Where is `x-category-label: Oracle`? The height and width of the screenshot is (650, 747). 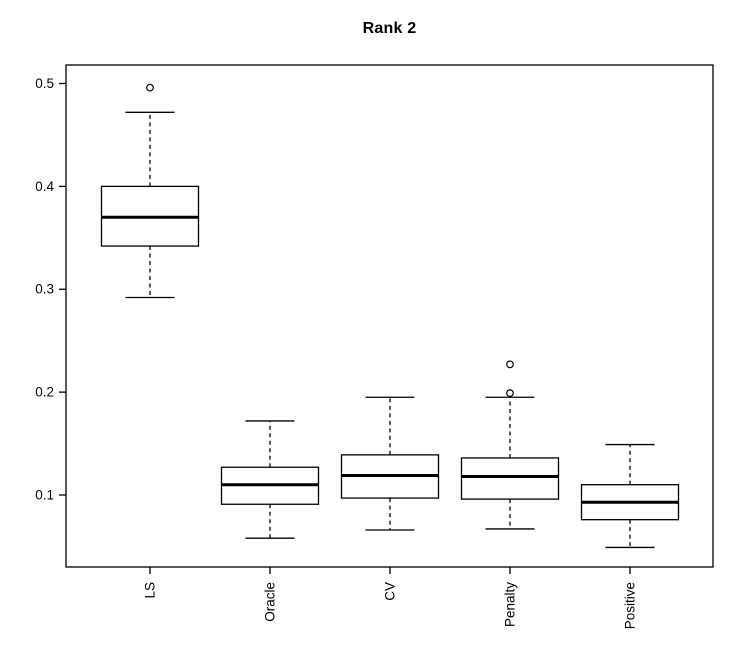
x-category-label: Oracle is located at coordinates (269, 602).